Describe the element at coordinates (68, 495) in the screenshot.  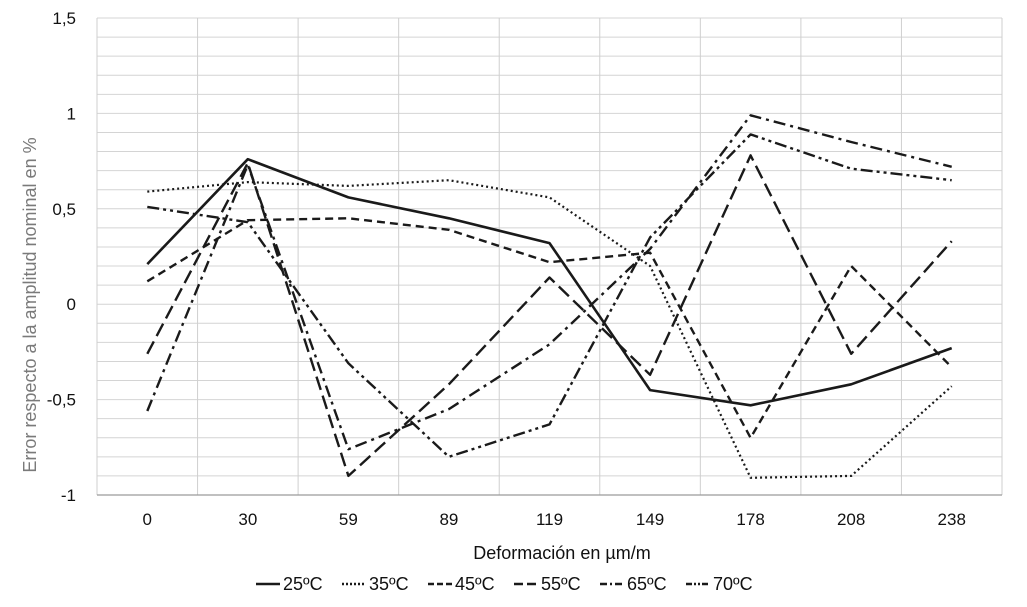
I see `y-tick-label: -1` at that location.